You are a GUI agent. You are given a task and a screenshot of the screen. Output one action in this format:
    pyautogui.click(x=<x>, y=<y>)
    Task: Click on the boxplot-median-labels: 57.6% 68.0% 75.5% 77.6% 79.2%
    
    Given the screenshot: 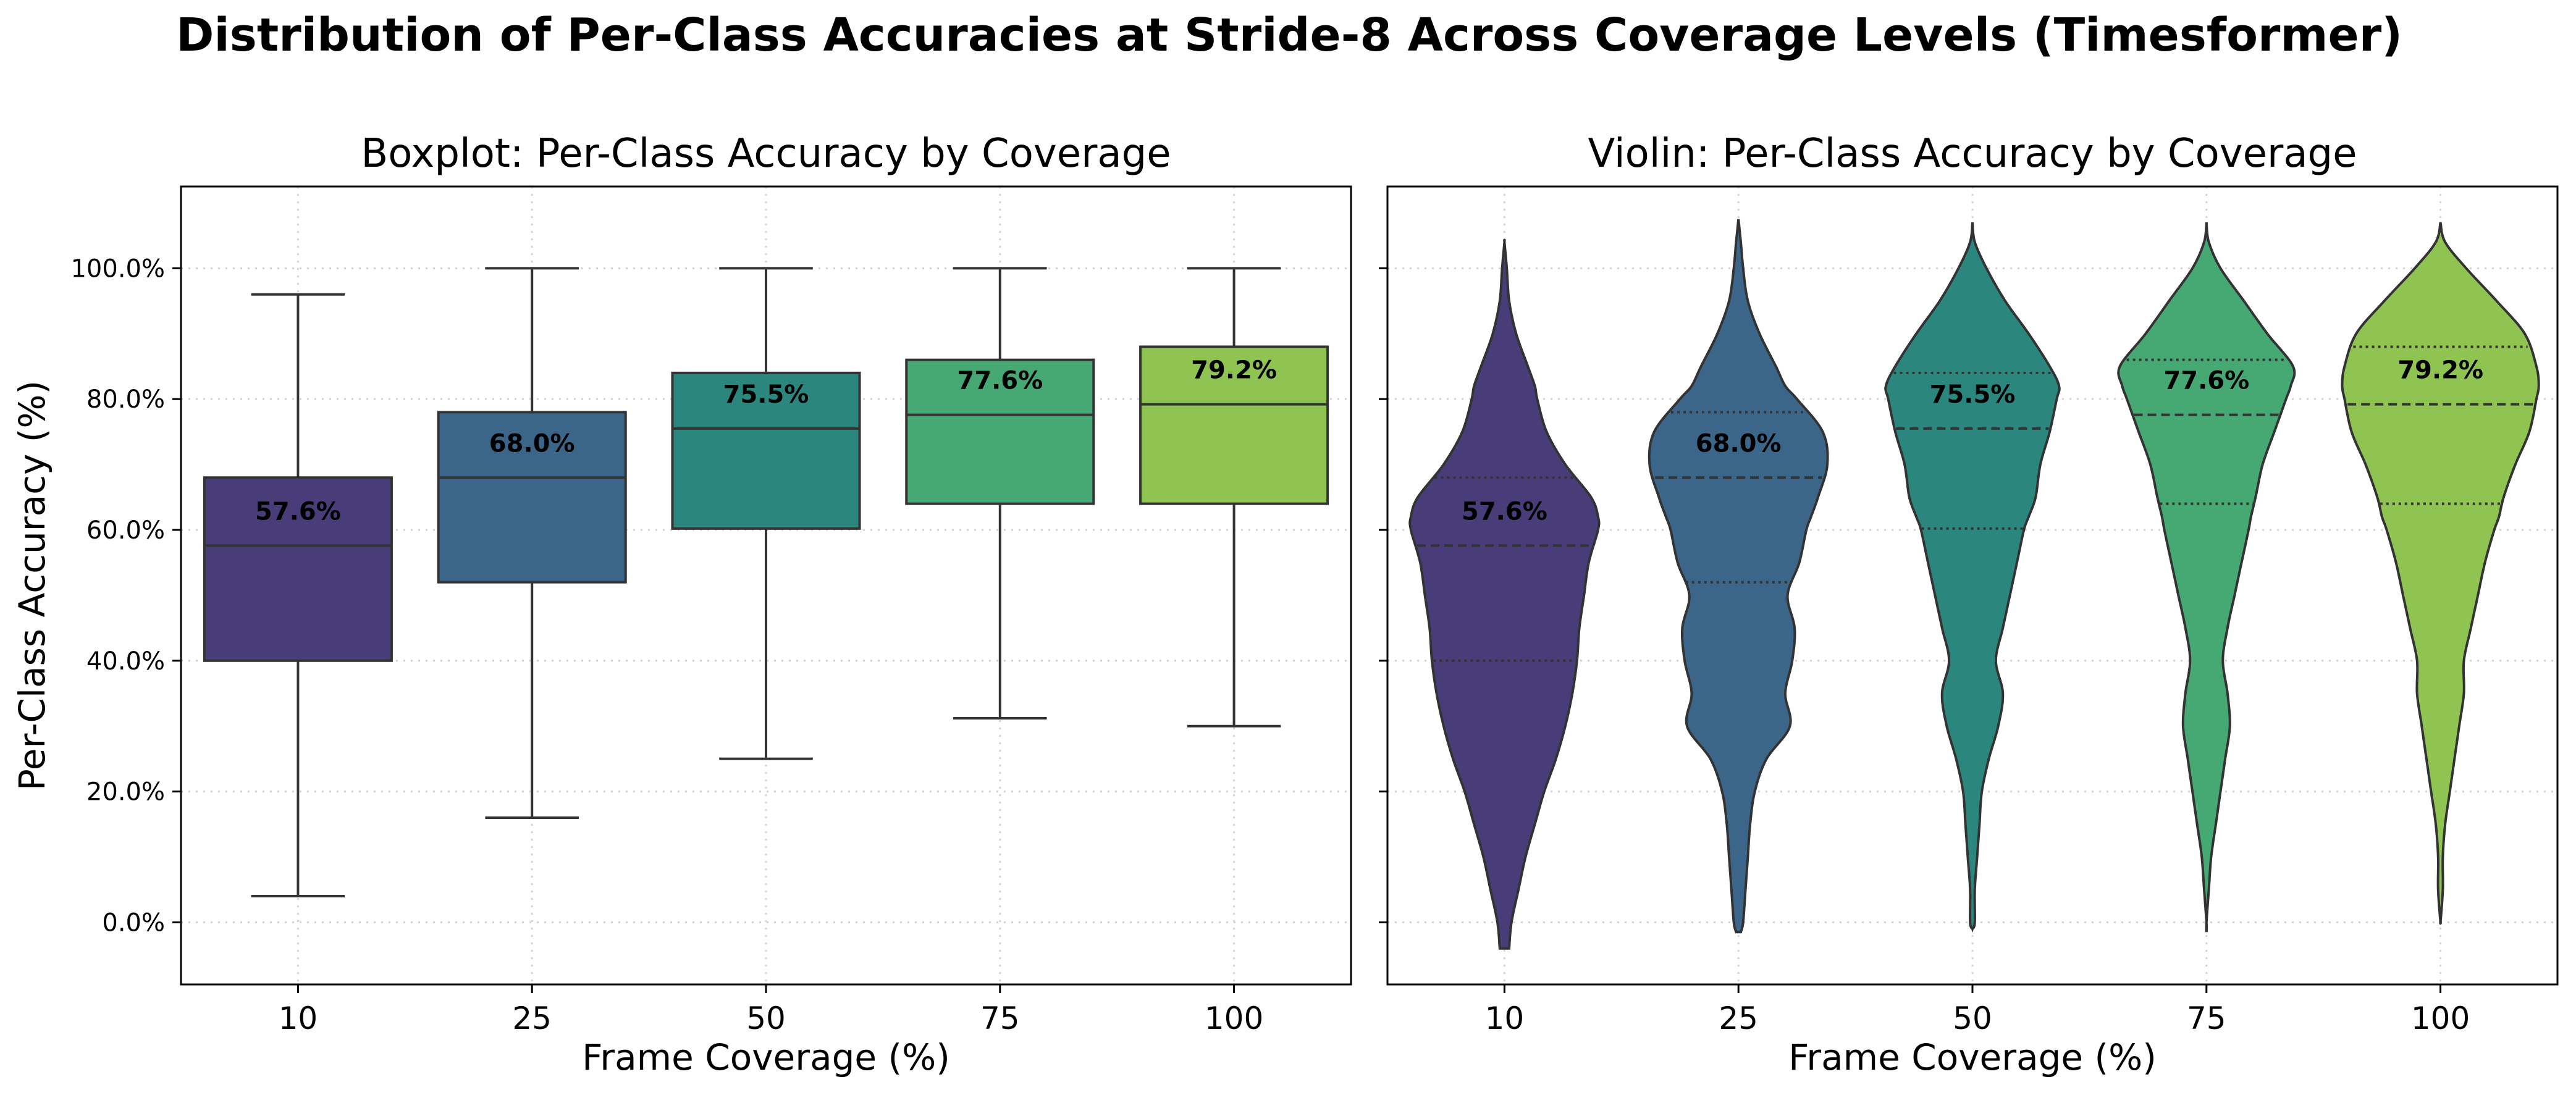 What is the action you would take?
    pyautogui.click(x=766, y=441)
    